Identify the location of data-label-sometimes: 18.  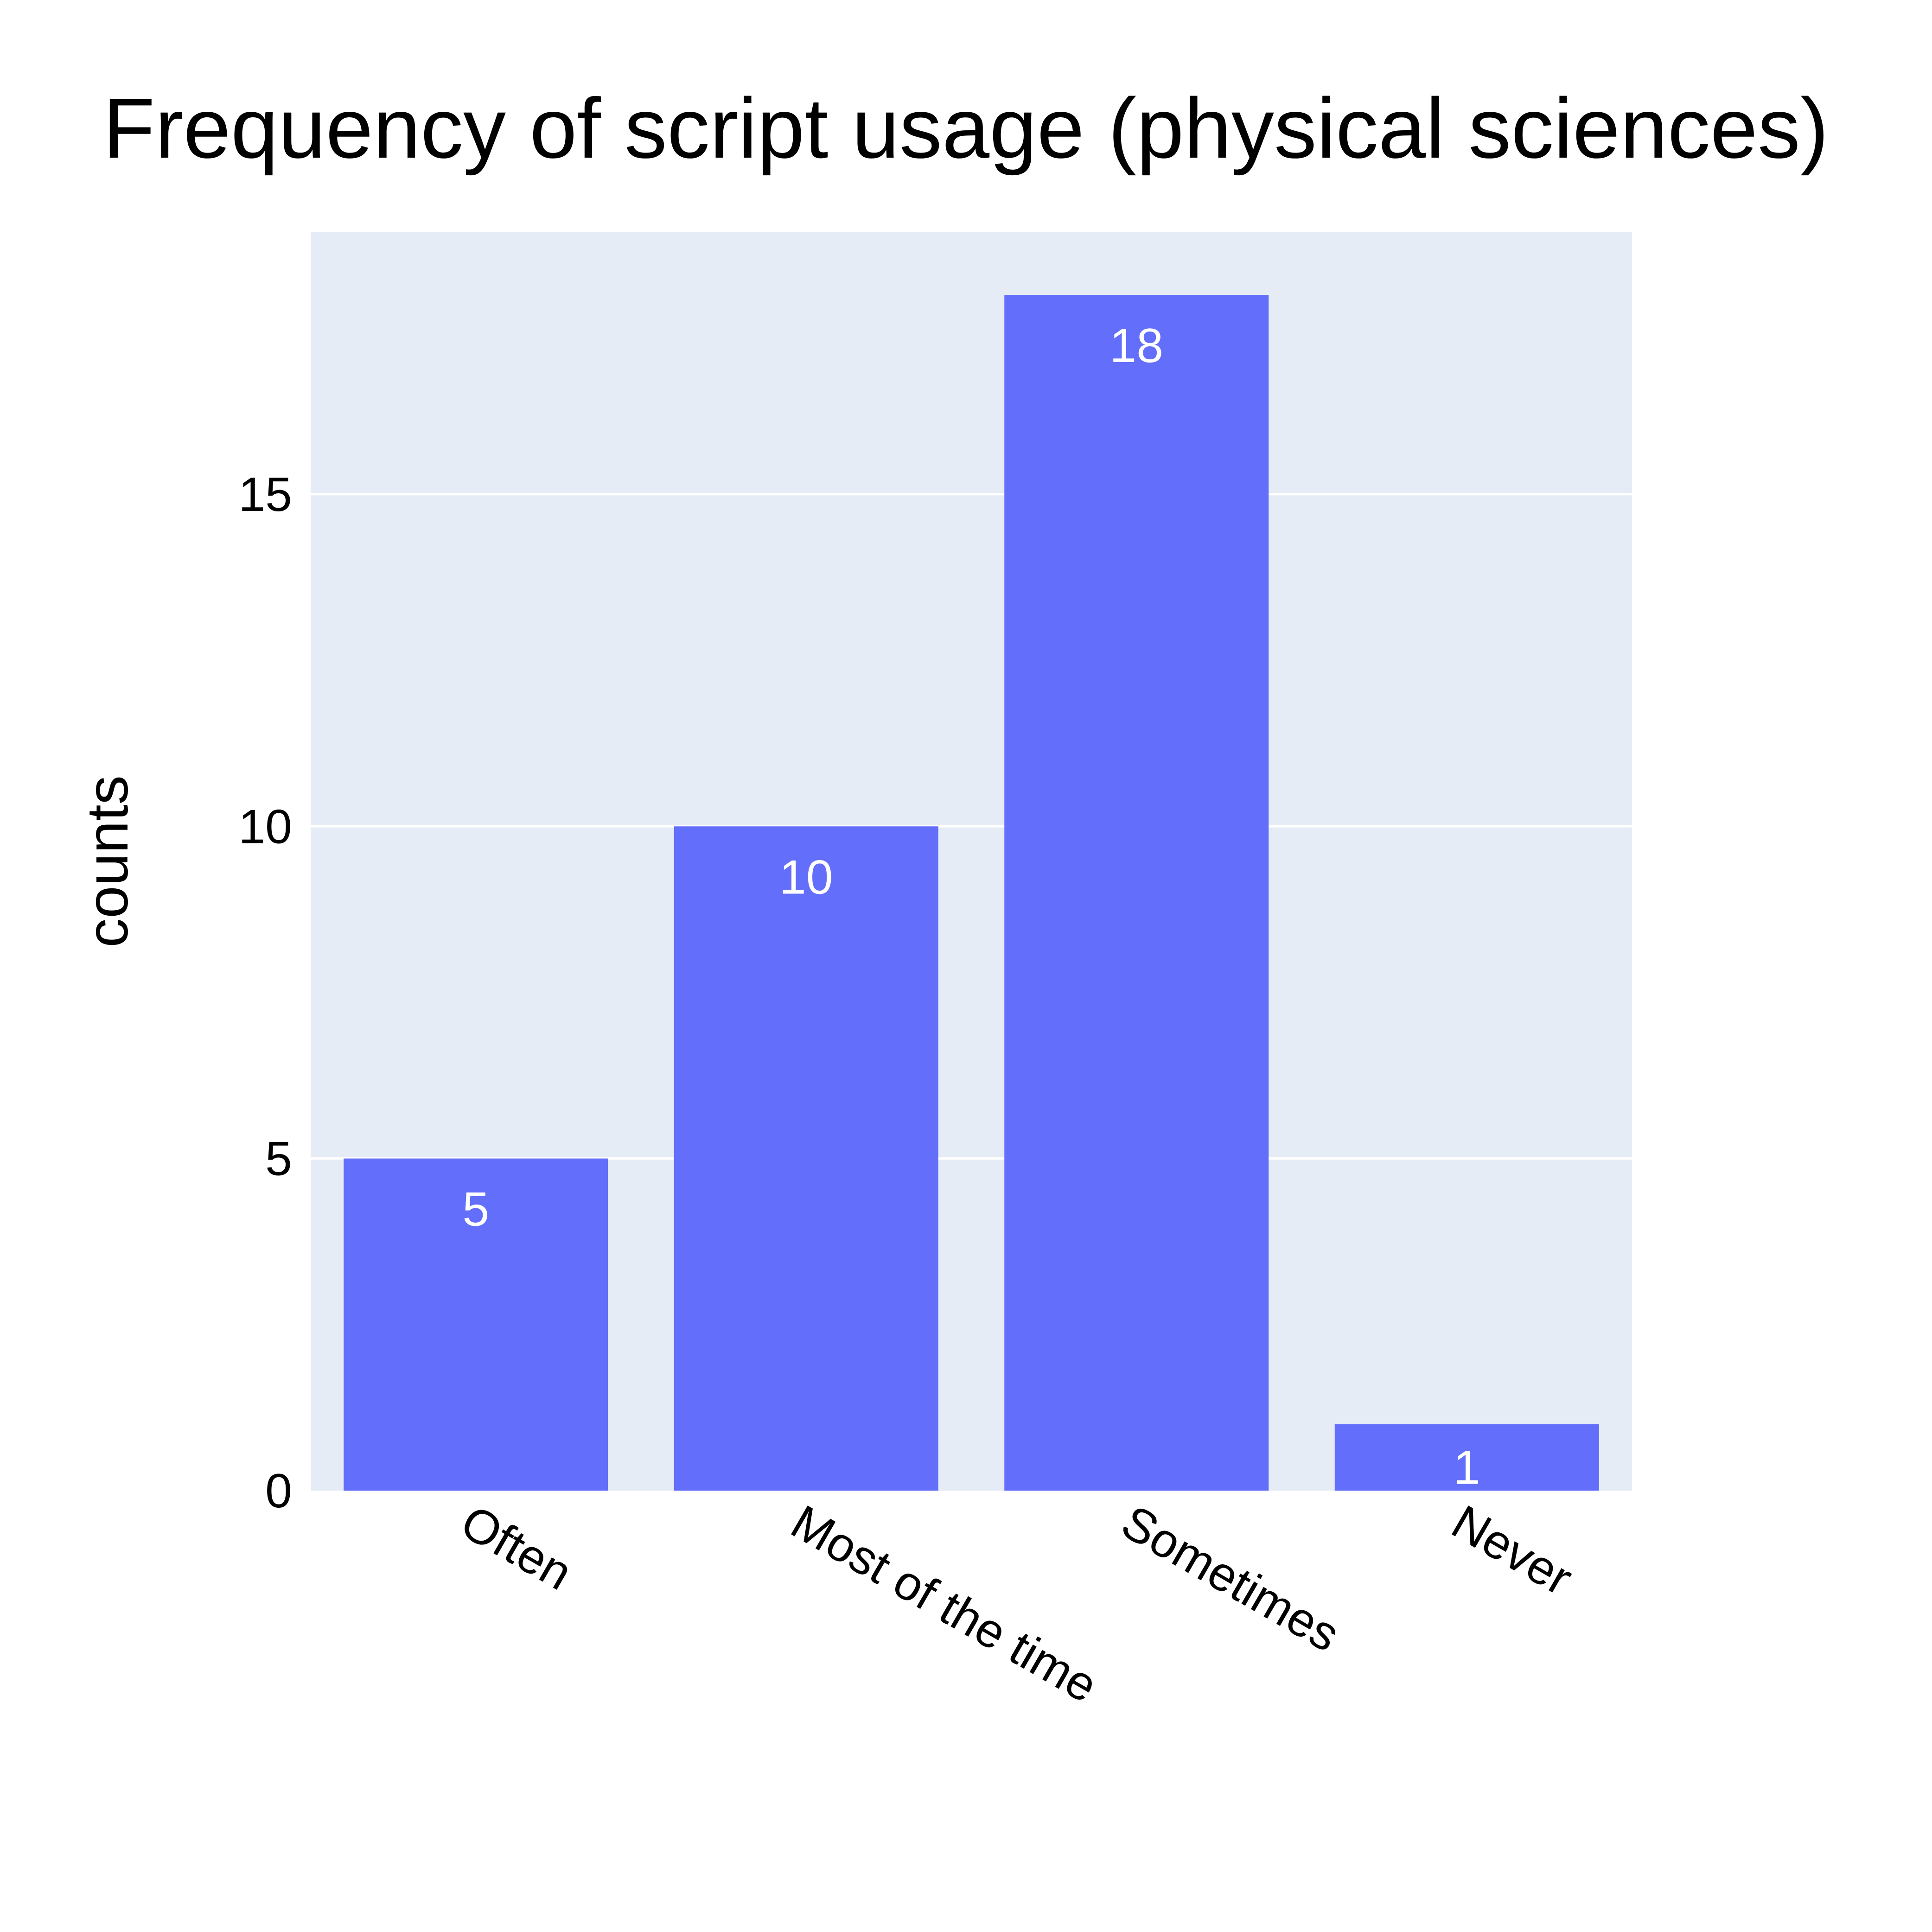
(1136, 346).